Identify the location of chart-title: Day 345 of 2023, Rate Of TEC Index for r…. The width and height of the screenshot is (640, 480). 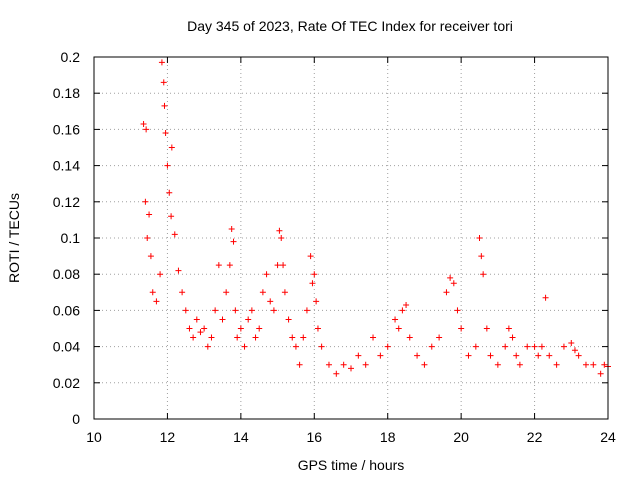
(350, 26).